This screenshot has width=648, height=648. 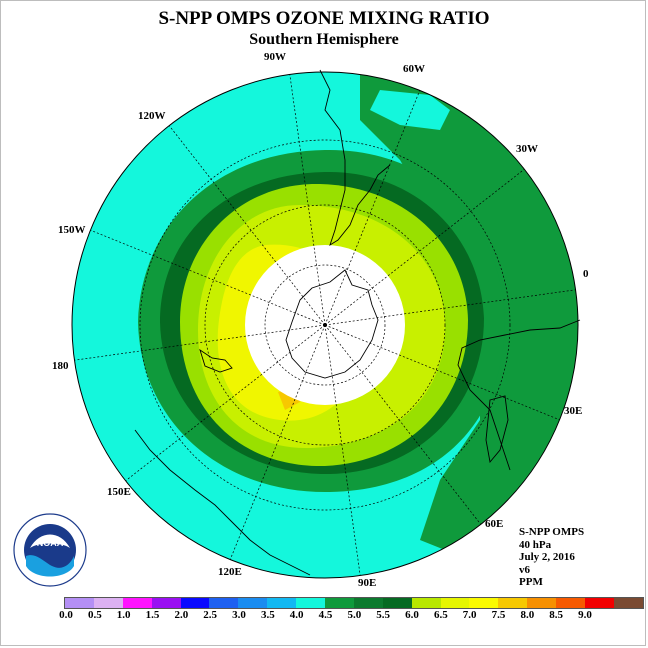 I want to click on colorbar-tick-label: 4.5, so click(x=325, y=615).